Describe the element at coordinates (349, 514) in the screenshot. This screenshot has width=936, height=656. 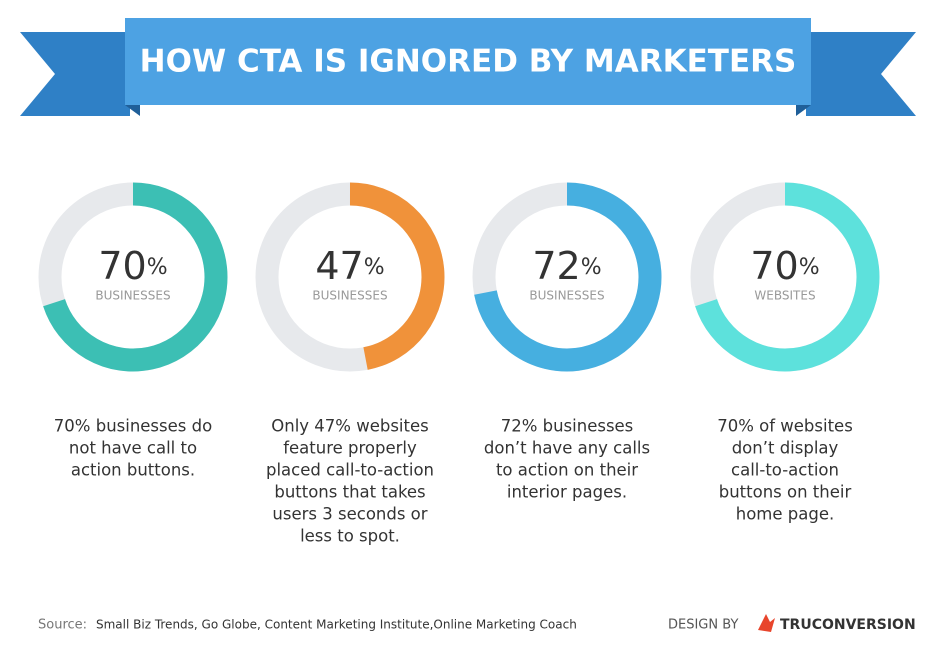
I see `description-line: users 3 seconds or` at that location.